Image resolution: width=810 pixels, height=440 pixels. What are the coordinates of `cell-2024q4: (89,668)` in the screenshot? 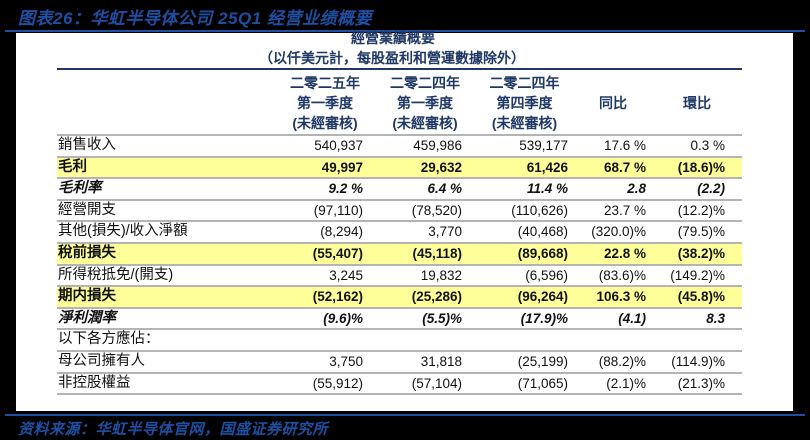 It's located at (542, 253).